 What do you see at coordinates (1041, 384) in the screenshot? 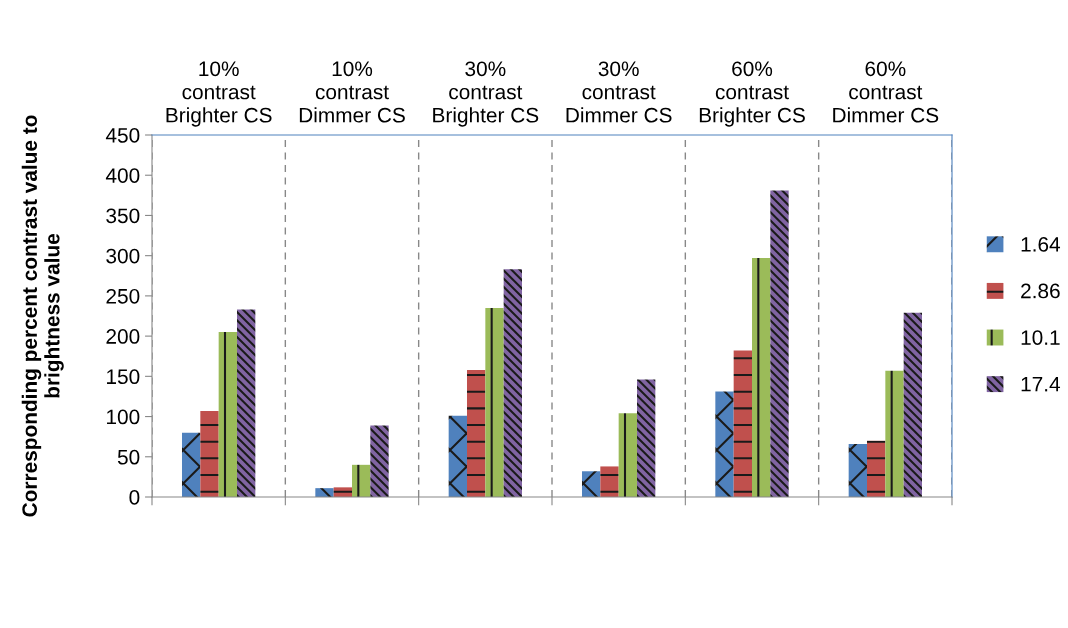
I see `legend-label: 17.4` at bounding box center [1041, 384].